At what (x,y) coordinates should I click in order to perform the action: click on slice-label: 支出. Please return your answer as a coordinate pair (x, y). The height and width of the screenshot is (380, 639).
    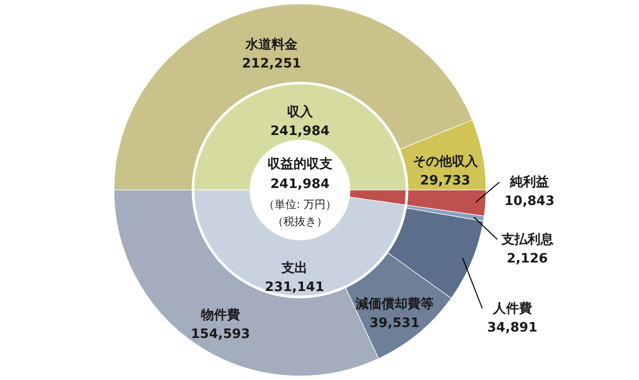
    Looking at the image, I should click on (294, 268).